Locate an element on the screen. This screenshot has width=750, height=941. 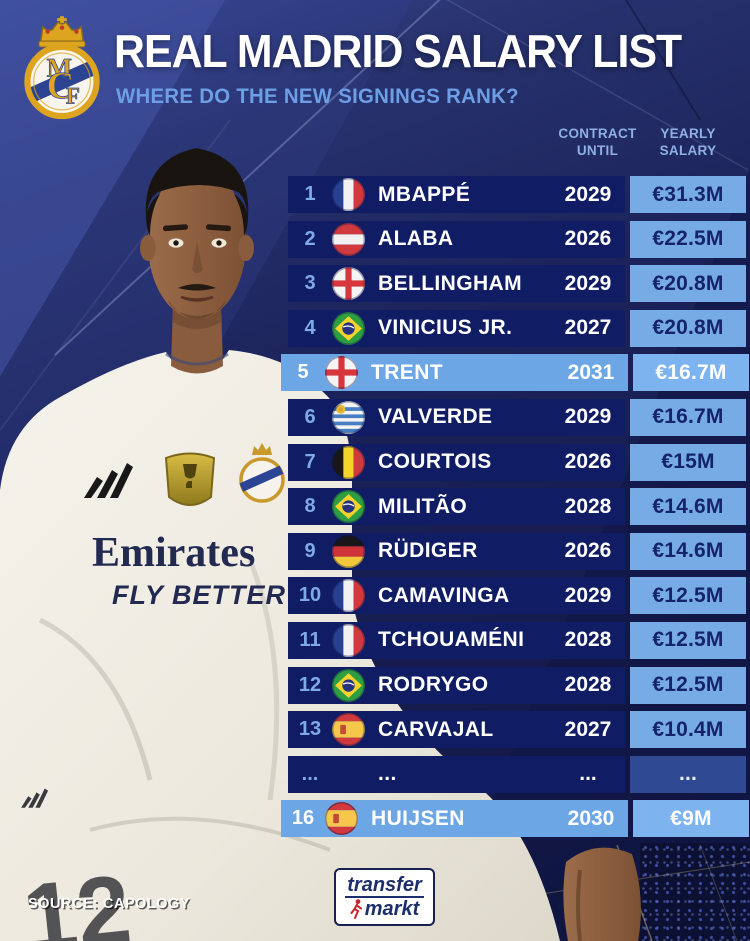
contract-until-cell: 2031 is located at coordinates (591, 372).